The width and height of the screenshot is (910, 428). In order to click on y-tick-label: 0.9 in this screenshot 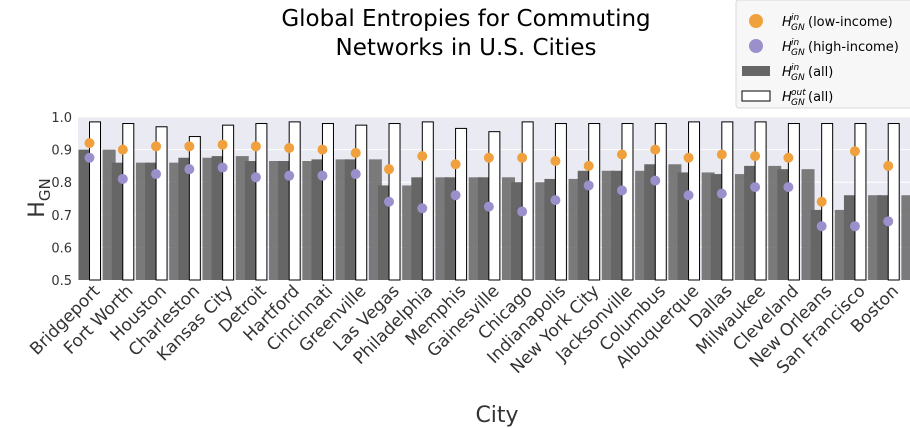, I will do `click(61, 151)`.